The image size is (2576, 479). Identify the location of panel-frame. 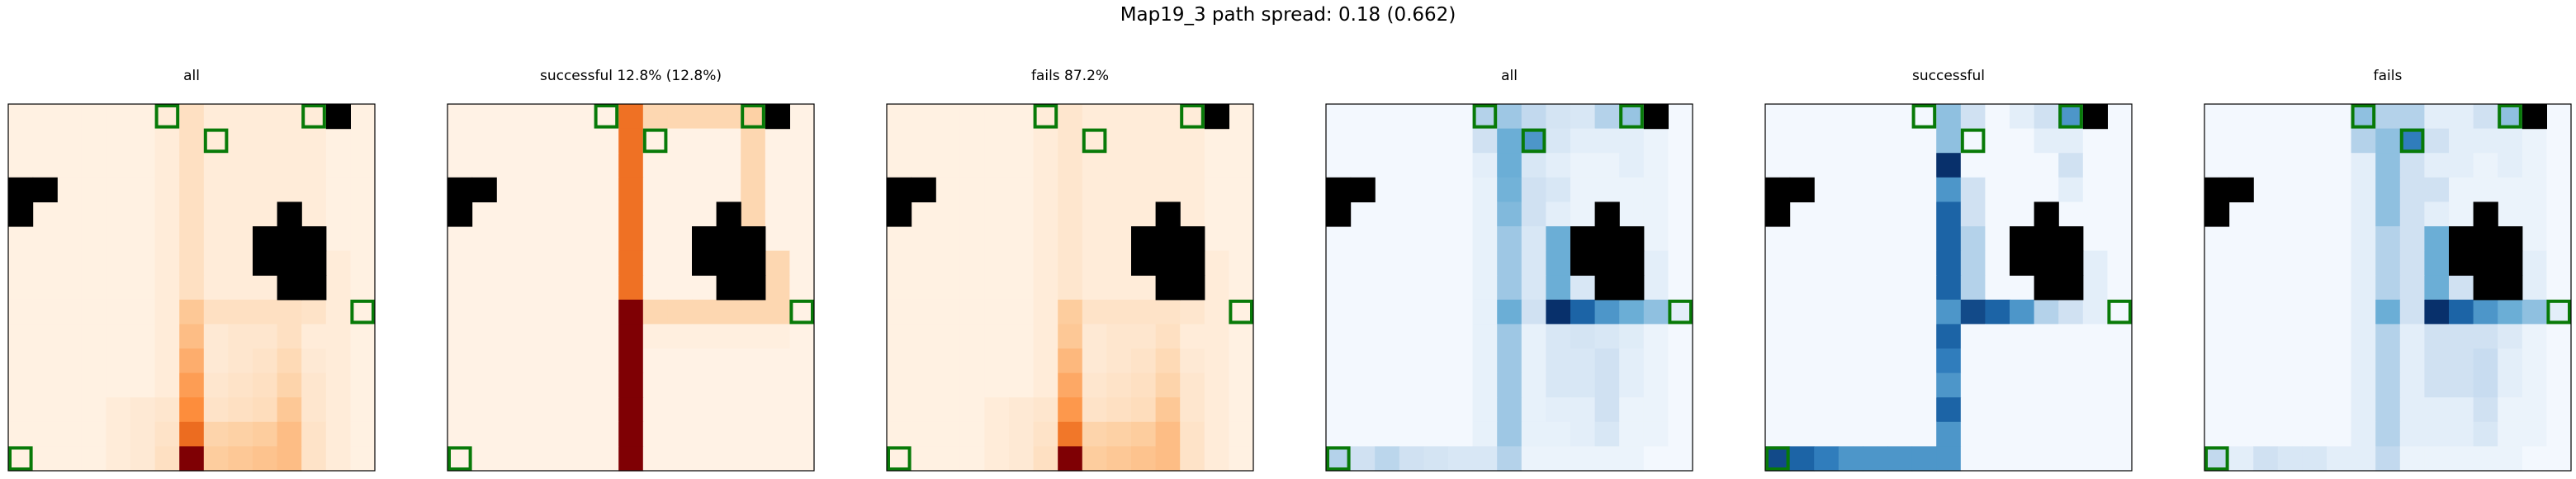
(2388, 288).